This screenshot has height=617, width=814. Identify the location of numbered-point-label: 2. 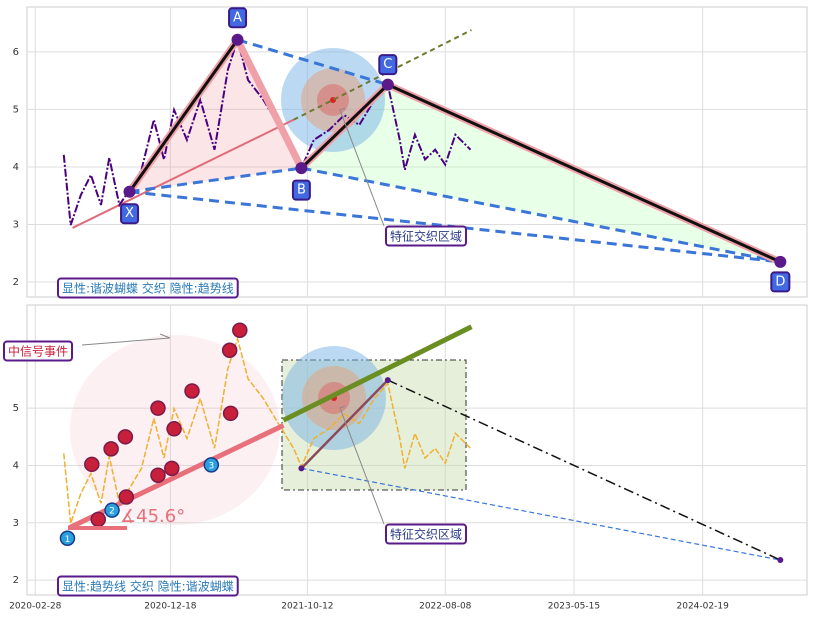
(112, 512).